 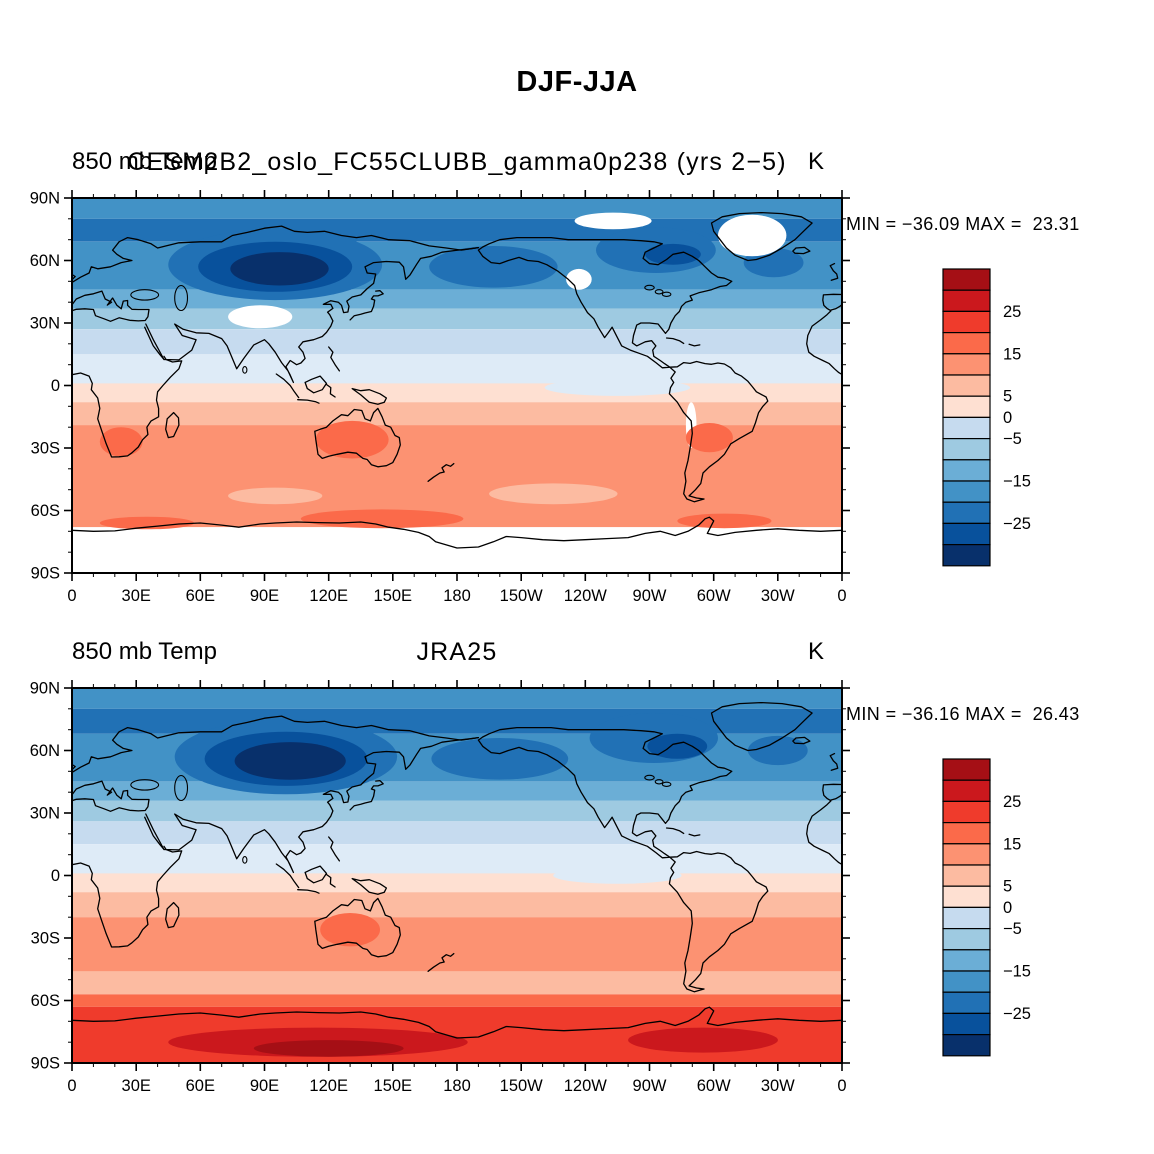 I want to click on lat-tick-label: 0, so click(x=55, y=876).